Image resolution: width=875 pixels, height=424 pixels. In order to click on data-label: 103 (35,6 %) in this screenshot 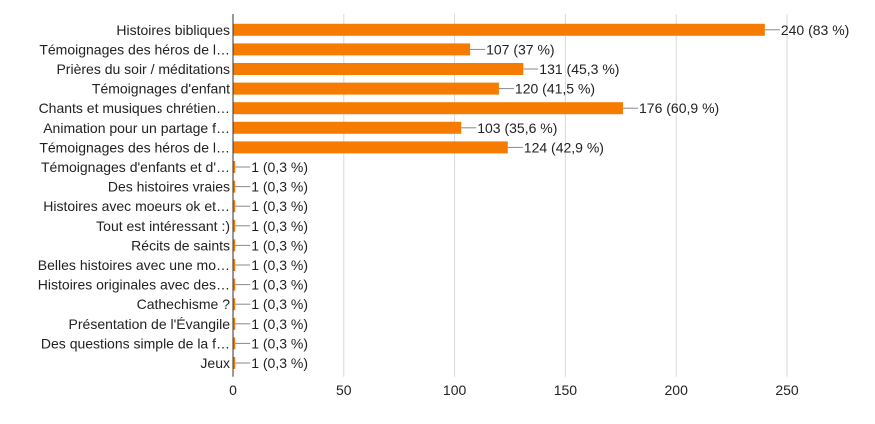, I will do `click(517, 128)`.